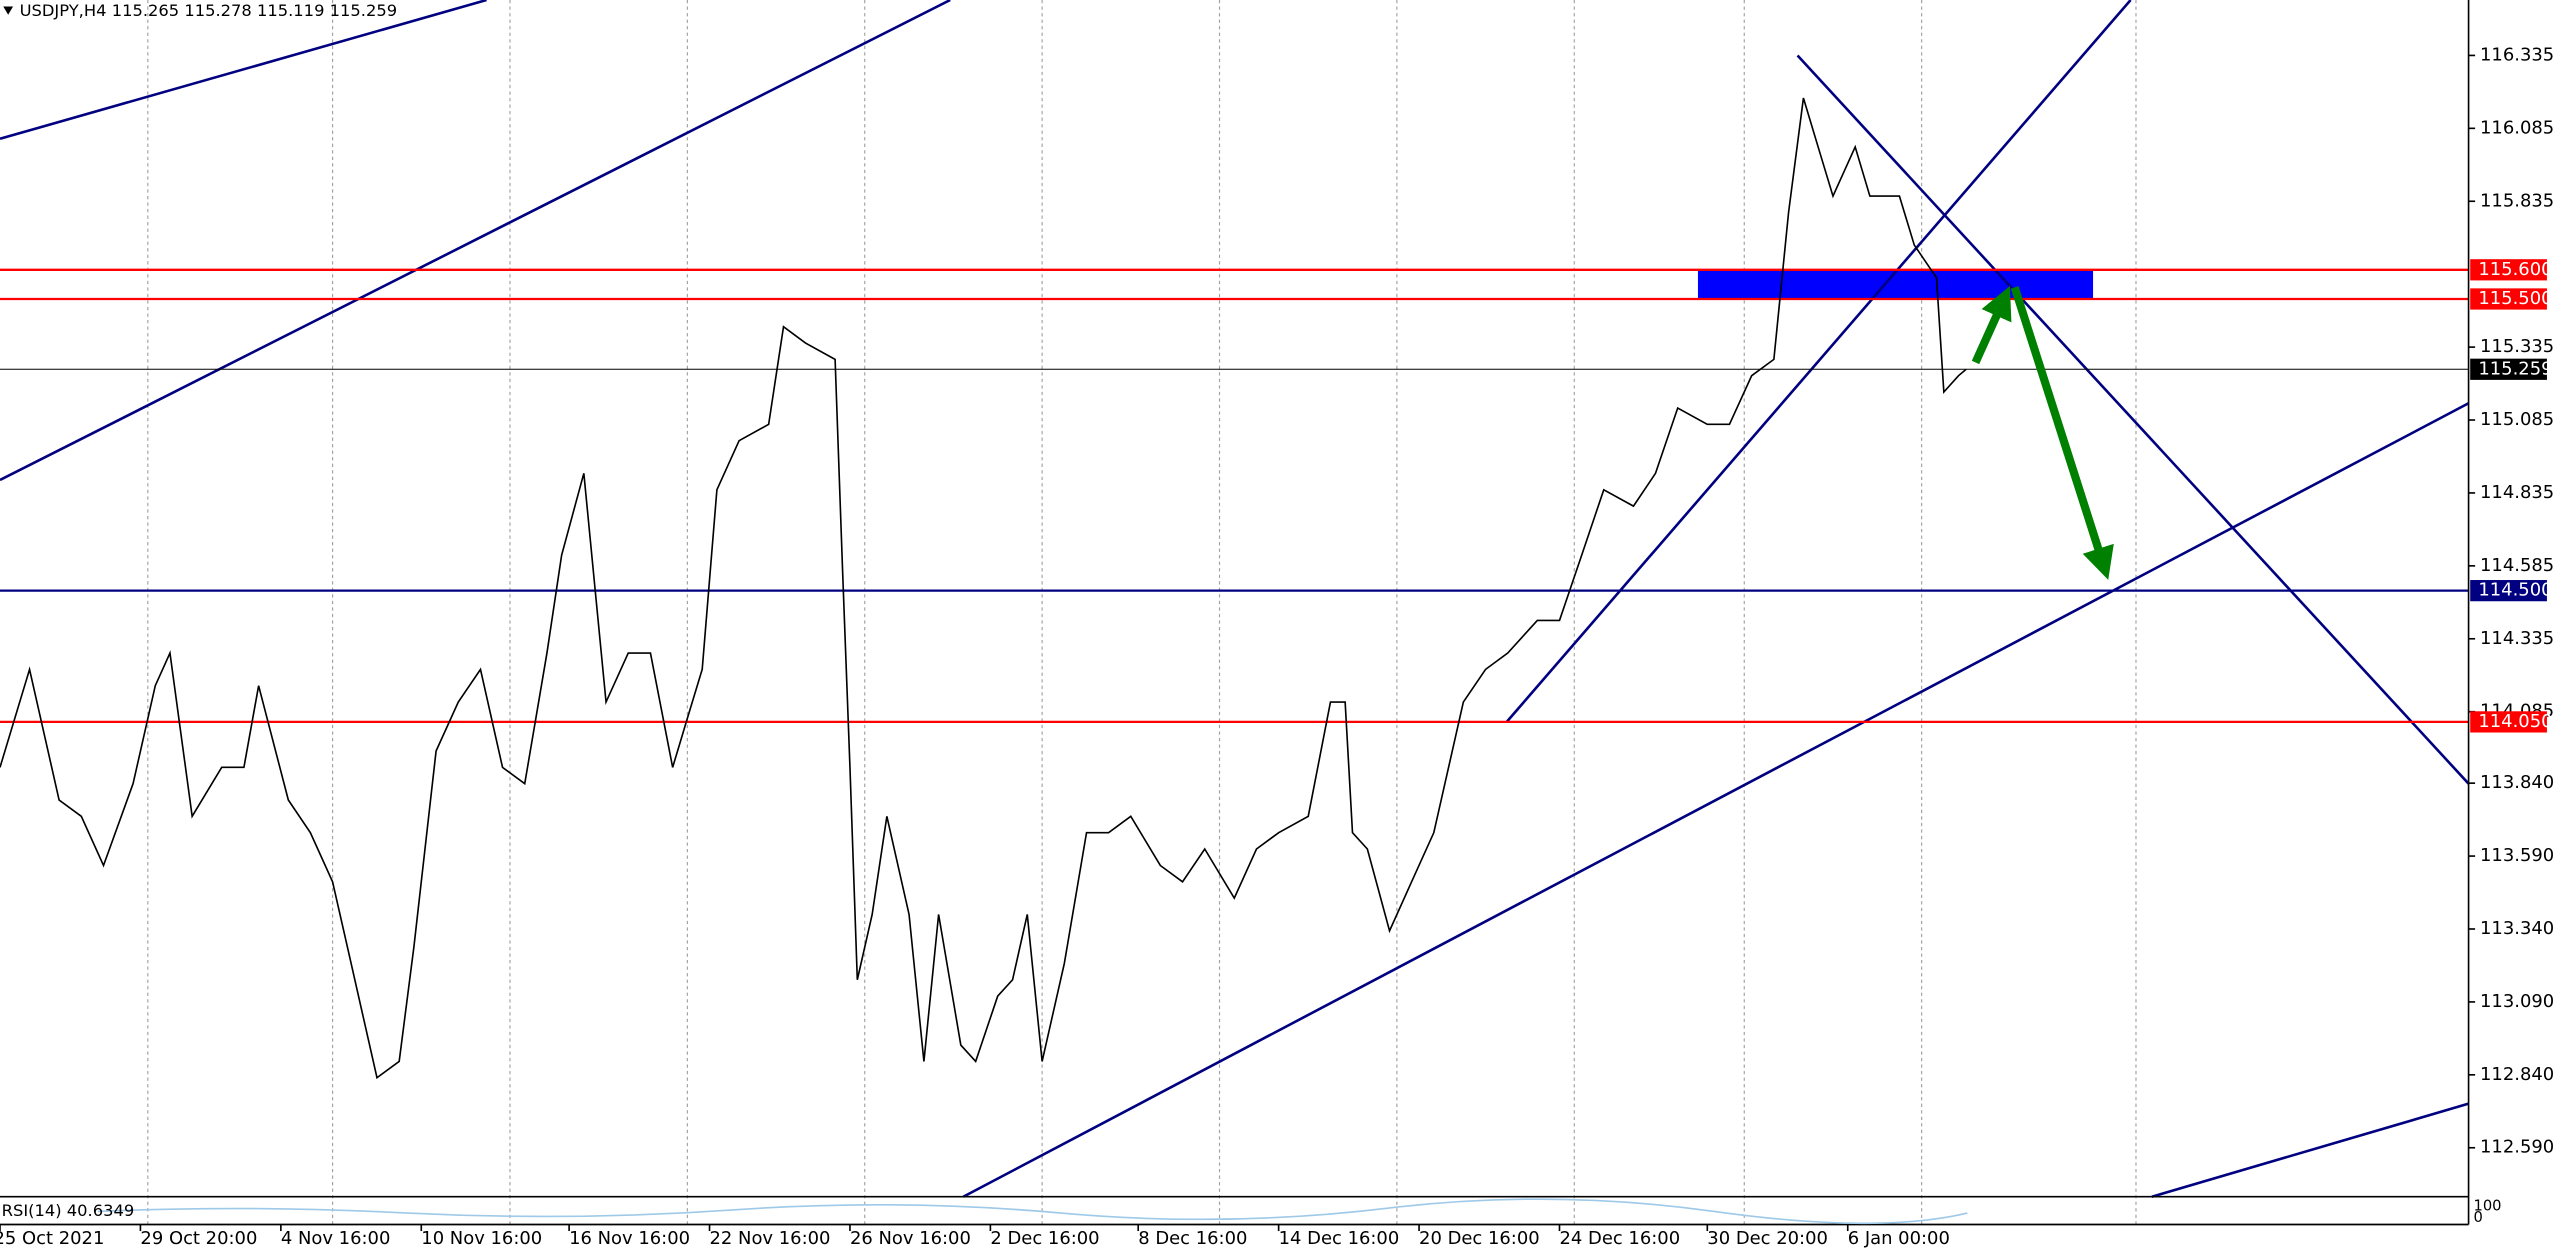 Image resolution: width=2560 pixels, height=1249 pixels. Describe the element at coordinates (1895, 284) in the screenshot. I see `zone` at that location.